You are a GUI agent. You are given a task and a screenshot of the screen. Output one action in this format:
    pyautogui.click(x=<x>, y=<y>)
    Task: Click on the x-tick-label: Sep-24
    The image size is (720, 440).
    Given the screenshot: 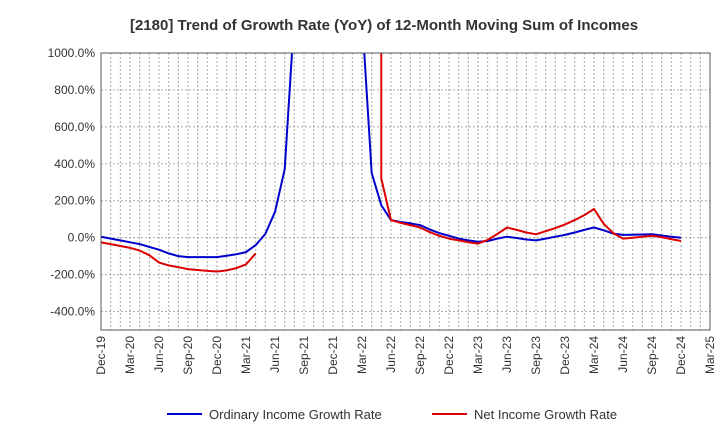 What is the action you would take?
    pyautogui.click(x=652, y=355)
    